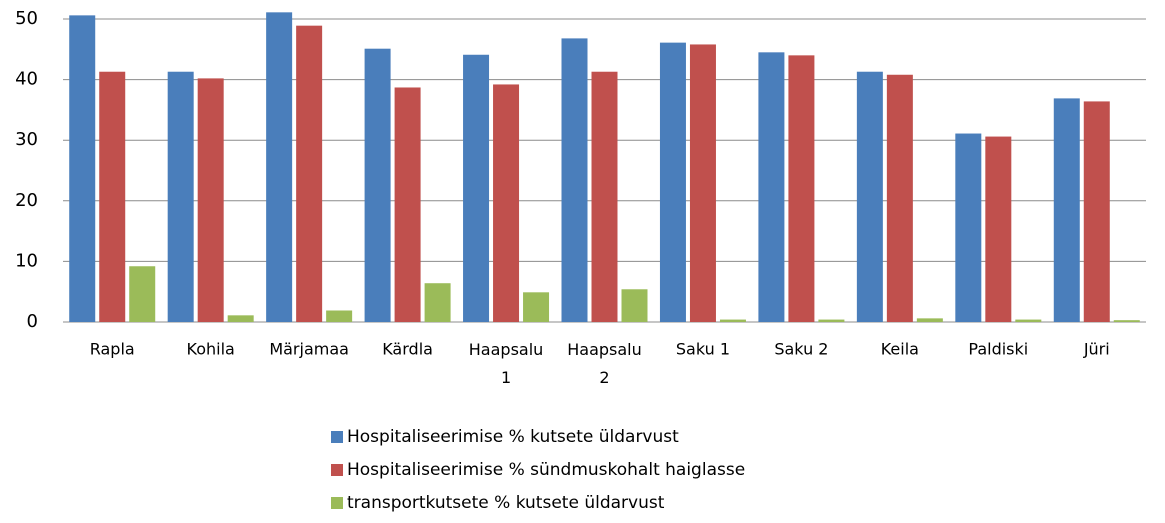  I want to click on x-tick-label: Jüri, so click(1096, 349).